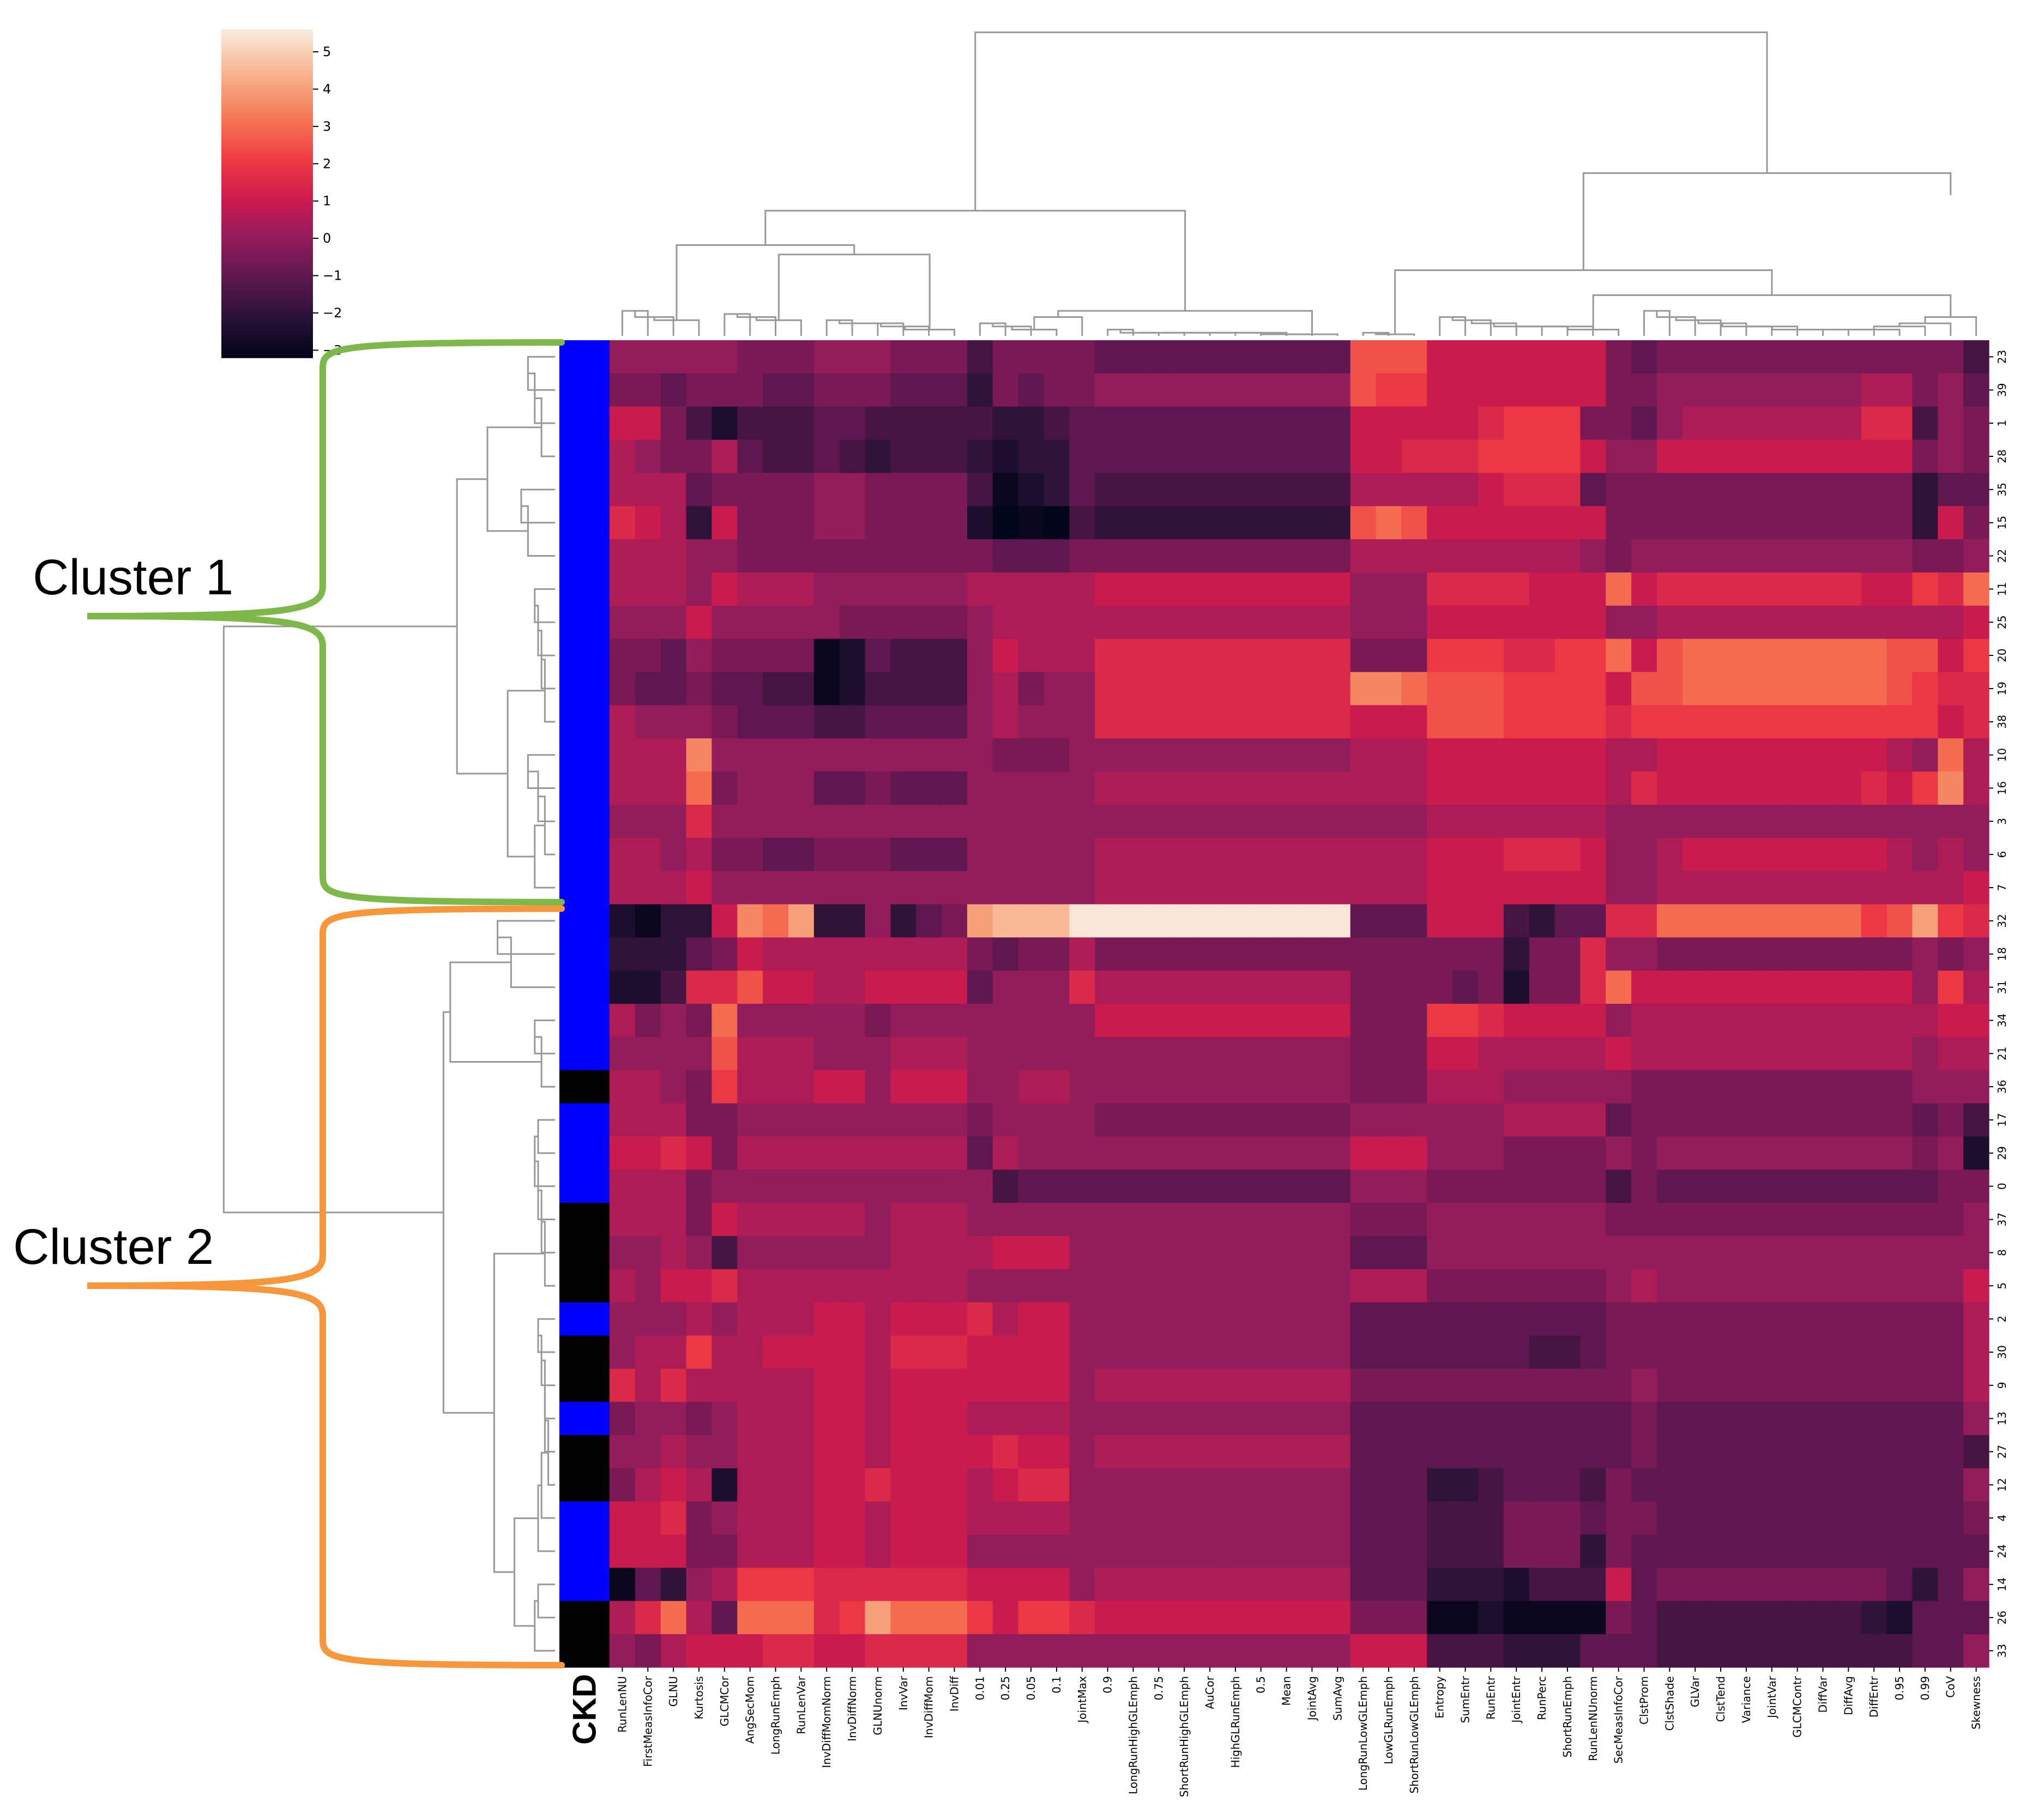  Describe the element at coordinates (1568, 1717) in the screenshot. I see `column-tick-label: ShortRunEmph` at that location.